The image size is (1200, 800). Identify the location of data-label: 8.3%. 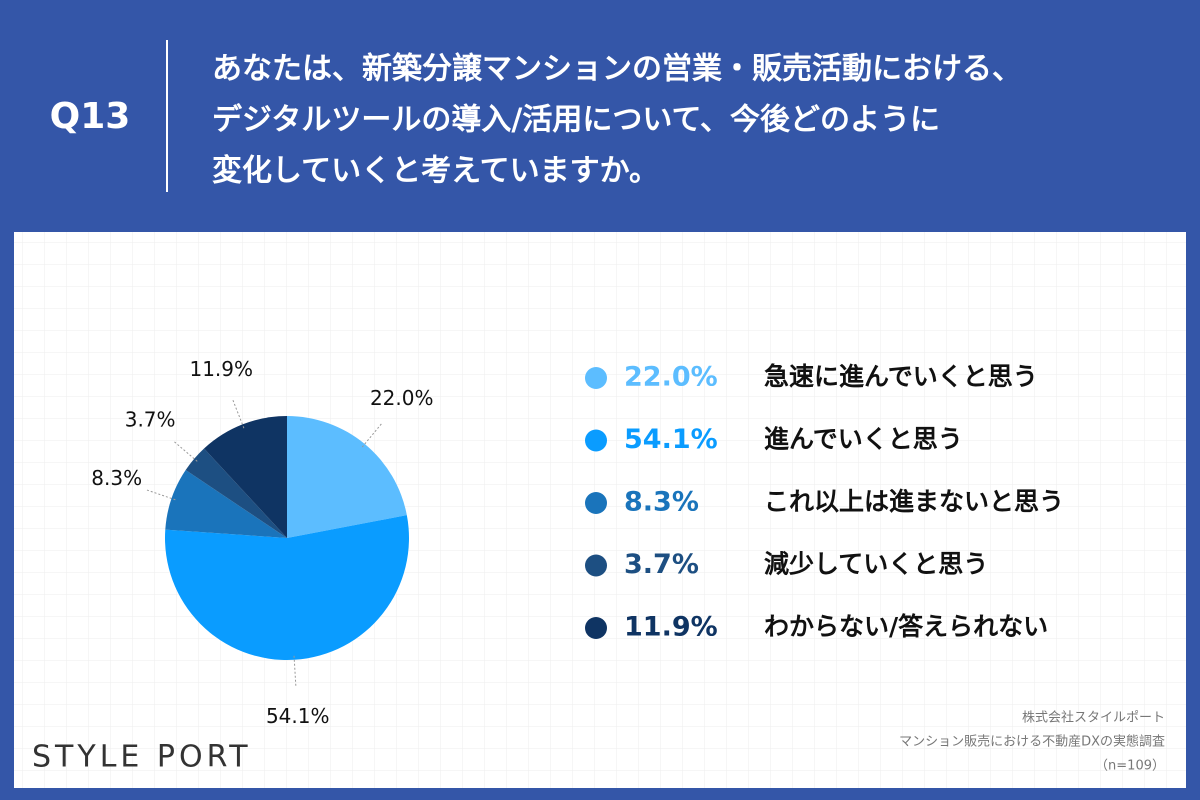
(116, 478).